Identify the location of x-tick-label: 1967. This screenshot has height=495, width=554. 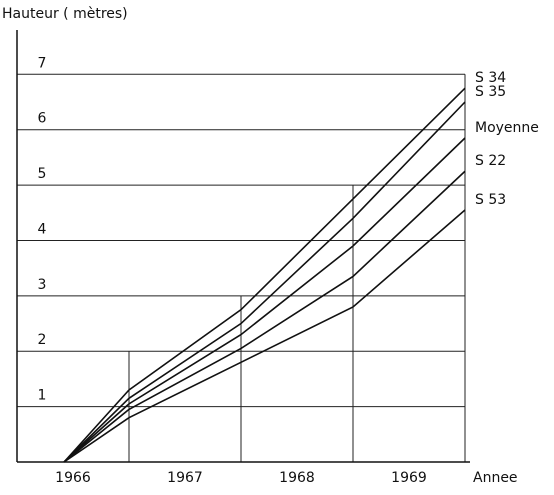
(185, 478).